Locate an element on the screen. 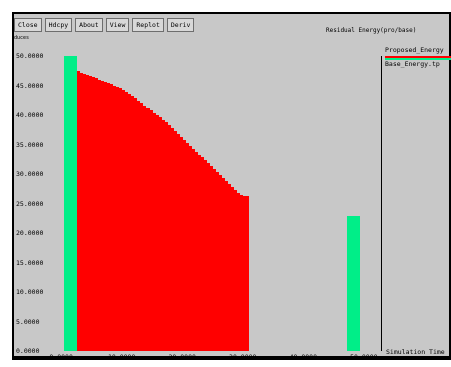 This screenshot has width=451, height=367. legend-swatch-proposed-energy is located at coordinates (418, 57).